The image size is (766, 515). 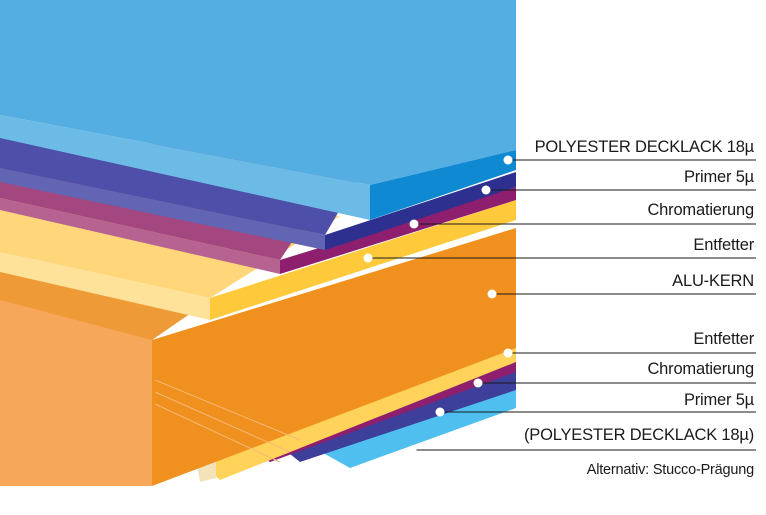 What do you see at coordinates (443, 185) in the screenshot?
I see `top-coating-front` at bounding box center [443, 185].